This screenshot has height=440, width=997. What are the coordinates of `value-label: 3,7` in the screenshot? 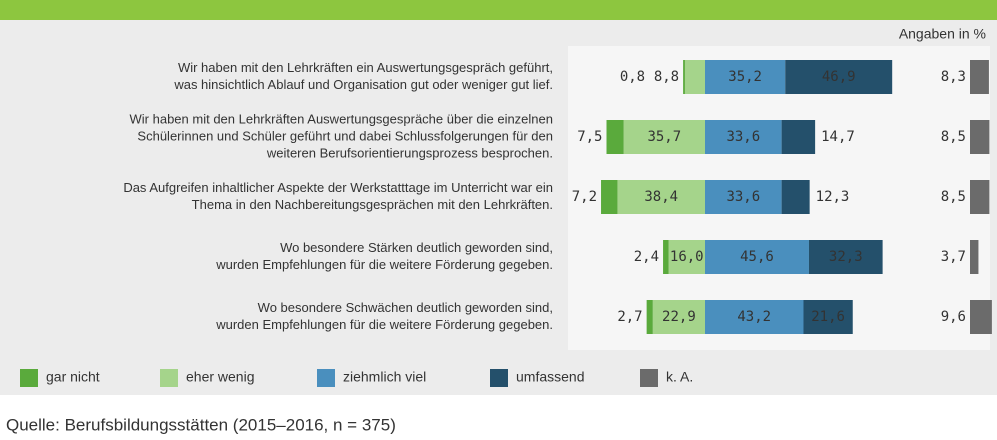 It's located at (953, 257).